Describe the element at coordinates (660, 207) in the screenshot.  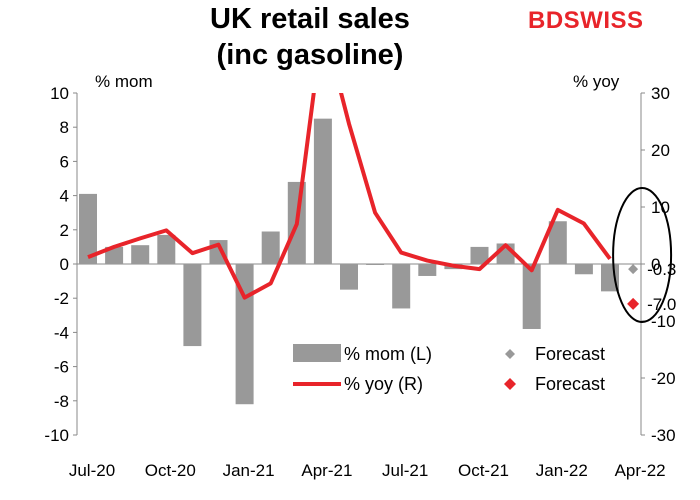
I see `right-tick-label: 10` at that location.